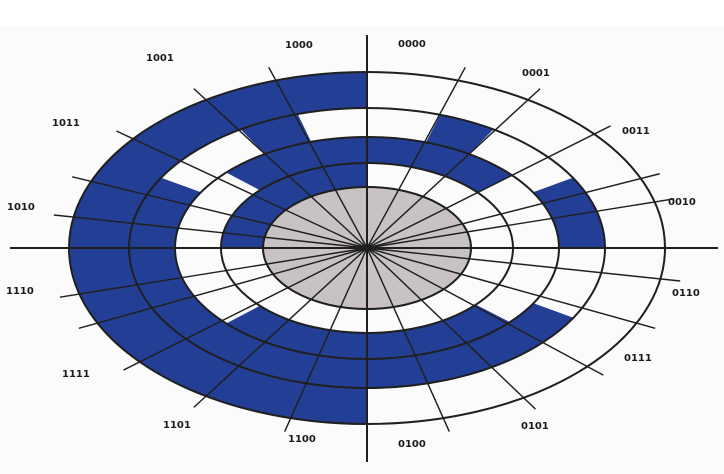 This screenshot has height=474, width=724. What do you see at coordinates (636, 131) in the screenshot?
I see `label-0011: 0011` at bounding box center [636, 131].